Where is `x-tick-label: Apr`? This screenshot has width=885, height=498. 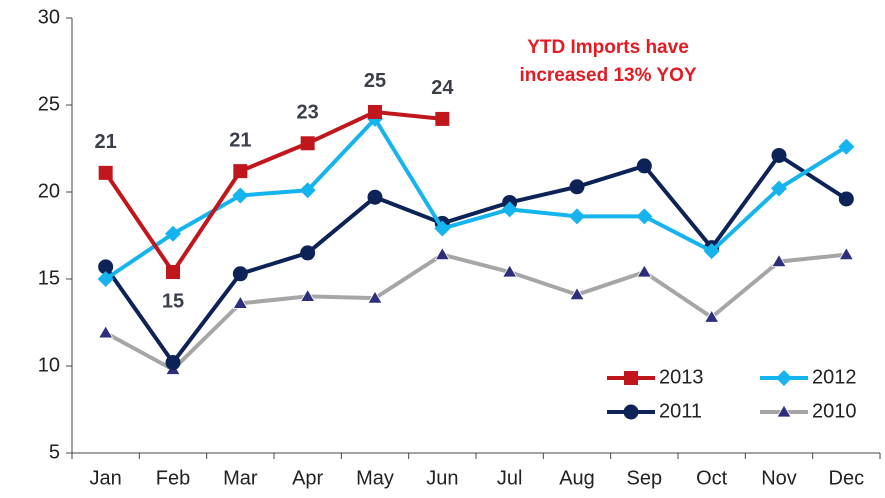
x-tick-label: Apr is located at coordinates (307, 478).